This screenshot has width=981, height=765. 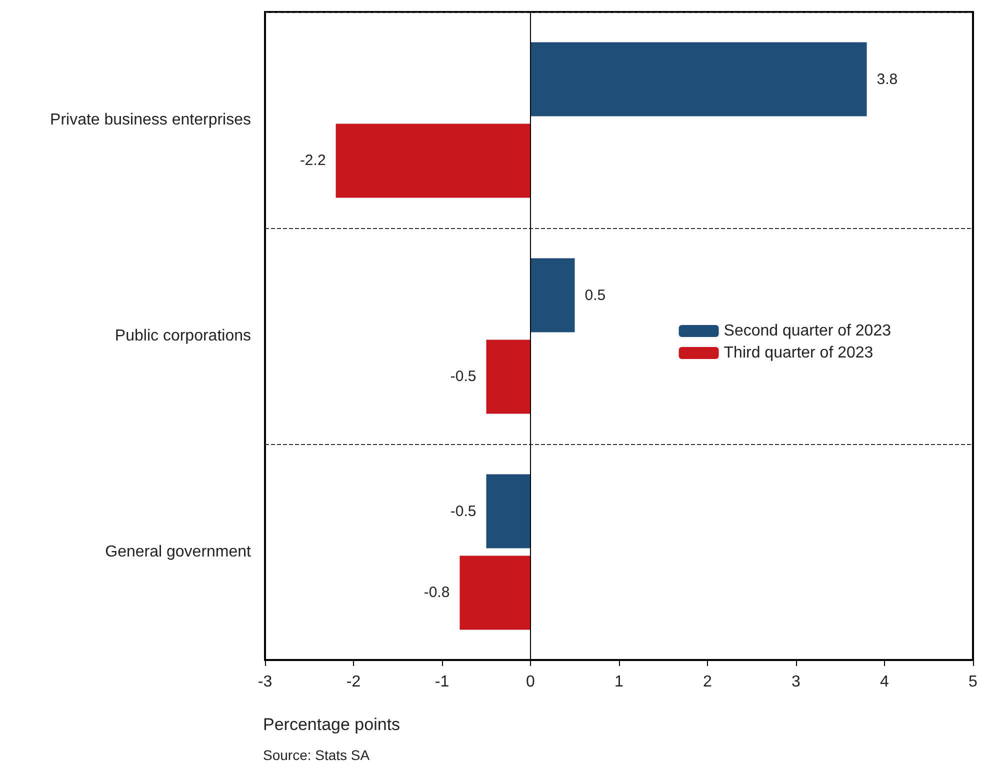 What do you see at coordinates (331, 724) in the screenshot?
I see `x-axis-title: Percentage points` at bounding box center [331, 724].